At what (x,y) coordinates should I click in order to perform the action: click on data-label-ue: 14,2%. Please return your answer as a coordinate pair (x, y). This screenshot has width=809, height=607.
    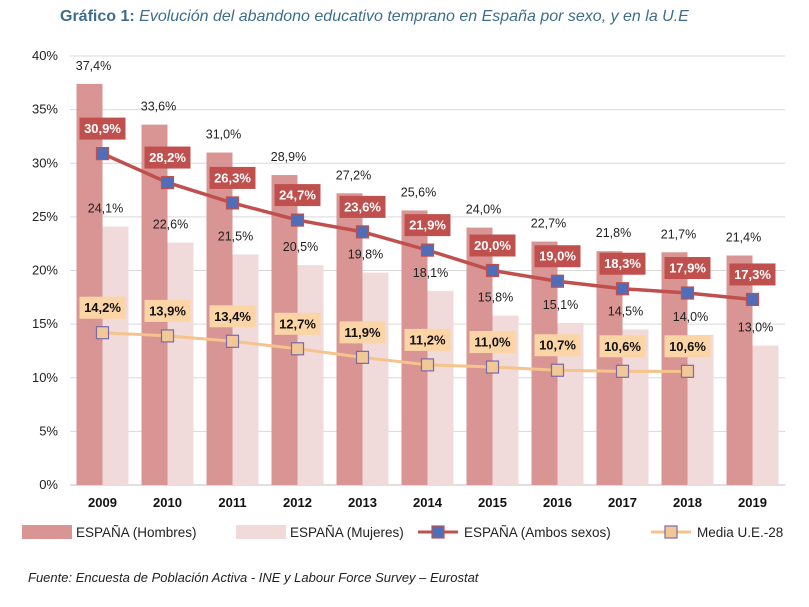
    Looking at the image, I should click on (102, 307).